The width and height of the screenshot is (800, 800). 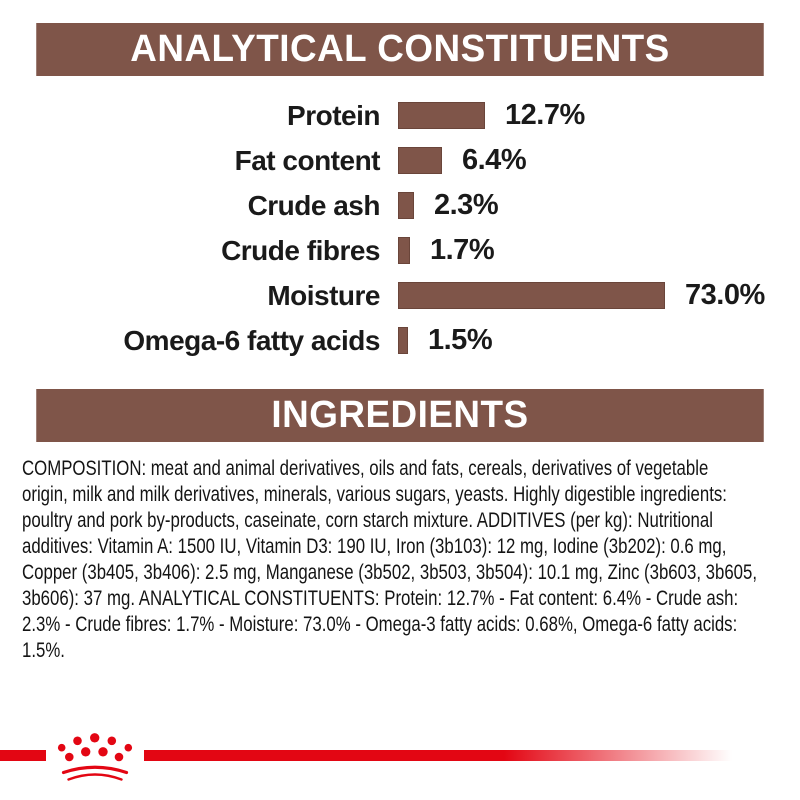 I want to click on ingredients-header: INGREDIENTS, so click(x=400, y=415).